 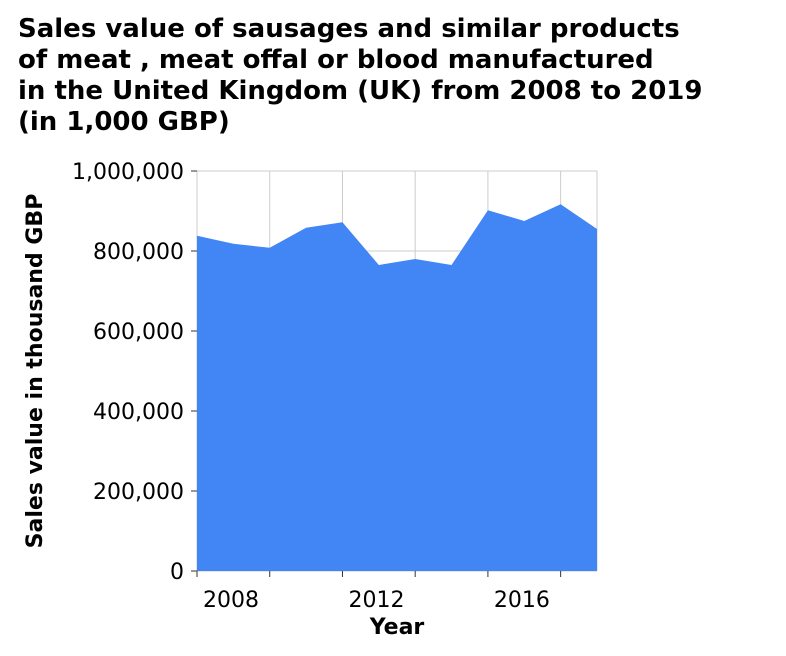 What do you see at coordinates (231, 600) in the screenshot?
I see `x-tick-label: 2008` at bounding box center [231, 600].